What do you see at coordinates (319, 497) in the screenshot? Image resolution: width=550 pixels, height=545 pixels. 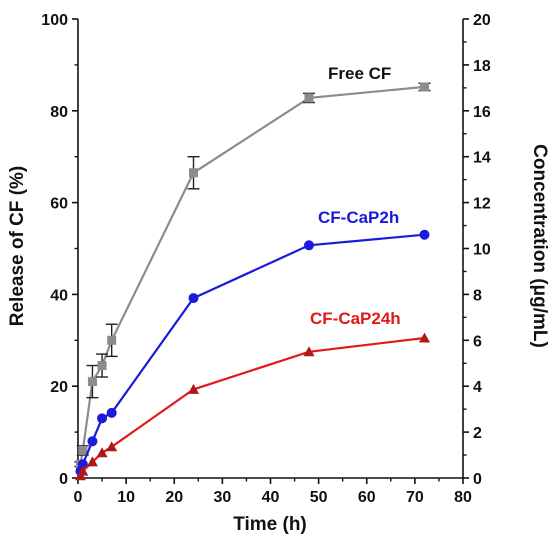 I see `x-tick-label: 50` at bounding box center [319, 497].